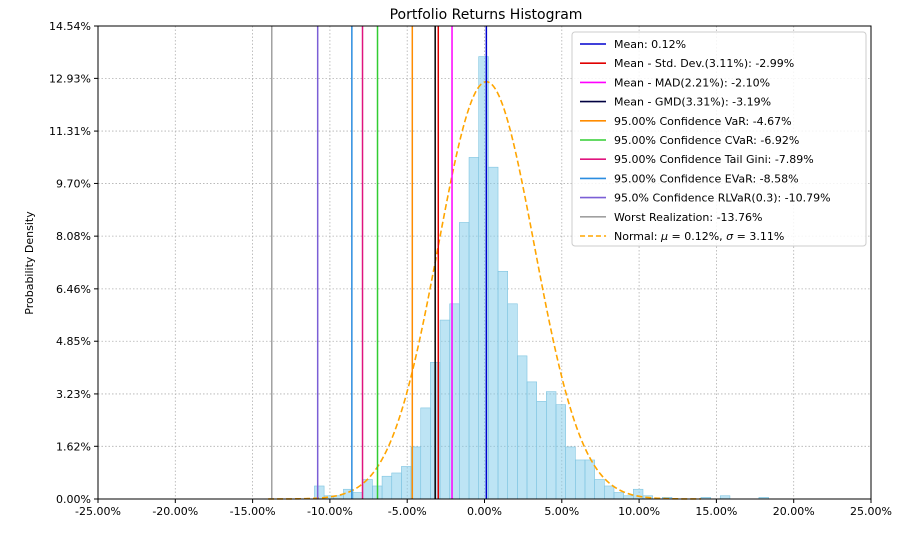 The image size is (924, 533). Describe the element at coordinates (716, 511) in the screenshot. I see `x-tick-label: 15.00%` at that location.